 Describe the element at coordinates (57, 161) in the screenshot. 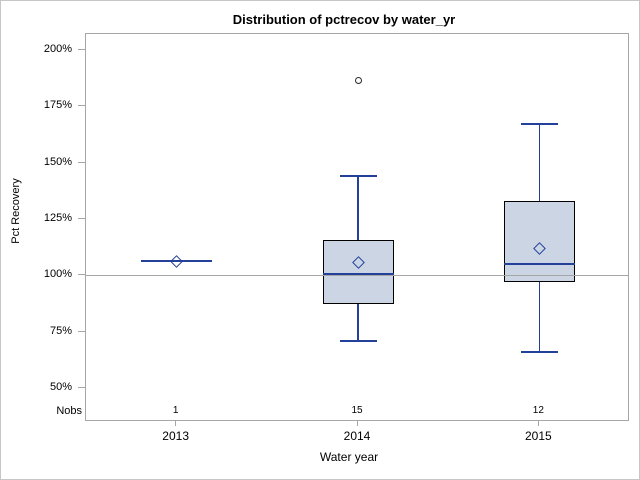

I see `y-tick-label: 150%` at that location.